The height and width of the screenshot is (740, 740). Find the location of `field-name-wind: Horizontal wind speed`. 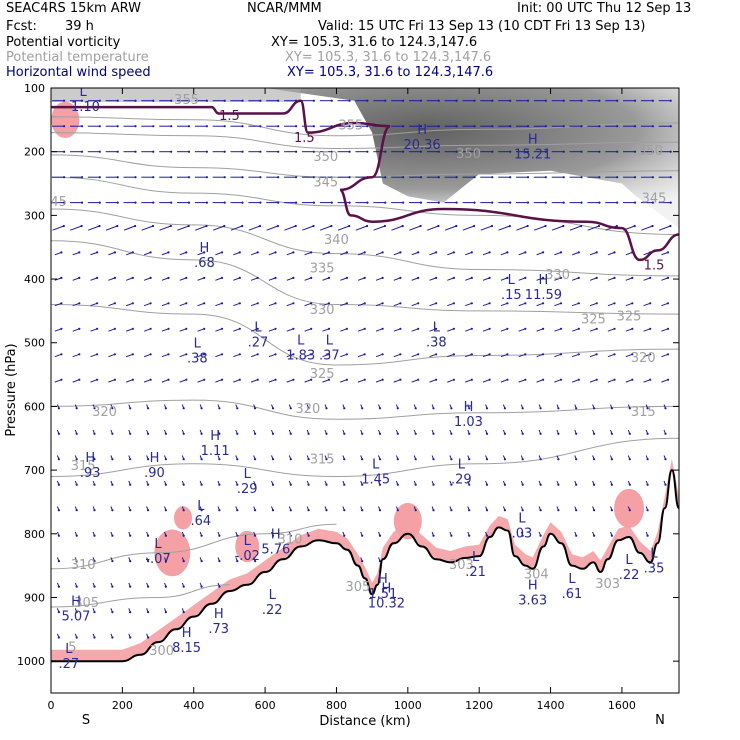

field-name-wind: Horizontal wind speed is located at coordinates (78, 72).